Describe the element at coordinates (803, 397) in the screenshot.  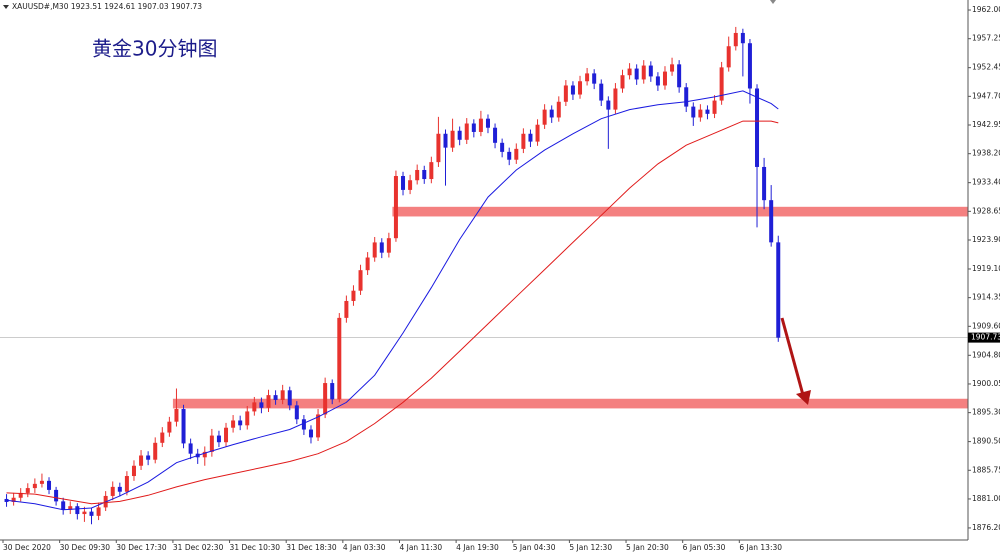
I see `arrow-head` at that location.